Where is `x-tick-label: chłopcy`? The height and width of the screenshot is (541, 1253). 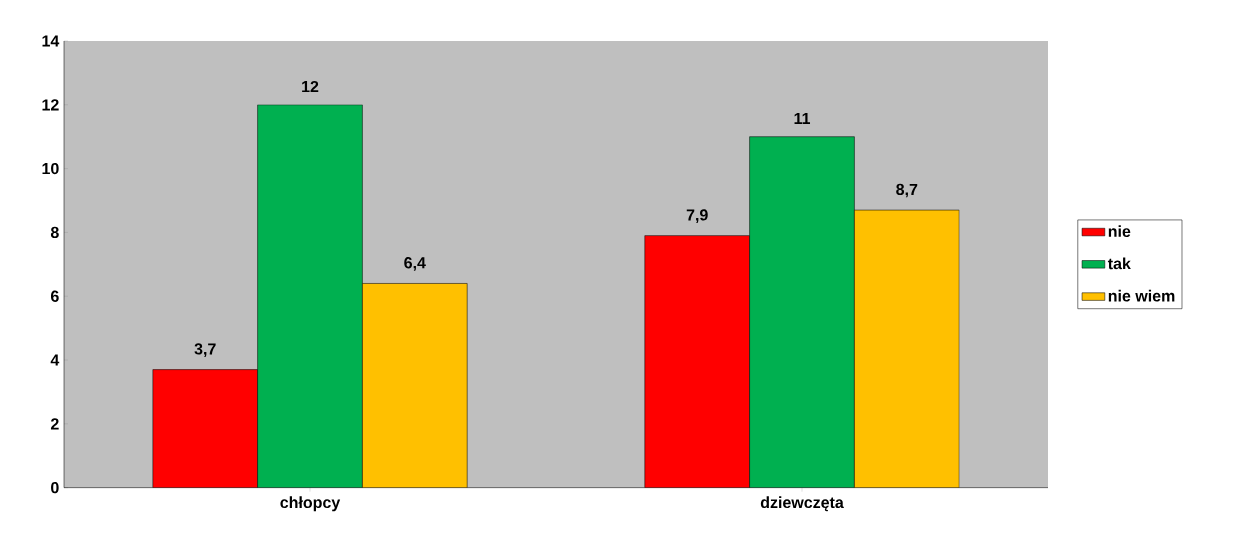
x-tick-label: chłopcy is located at coordinates (310, 504).